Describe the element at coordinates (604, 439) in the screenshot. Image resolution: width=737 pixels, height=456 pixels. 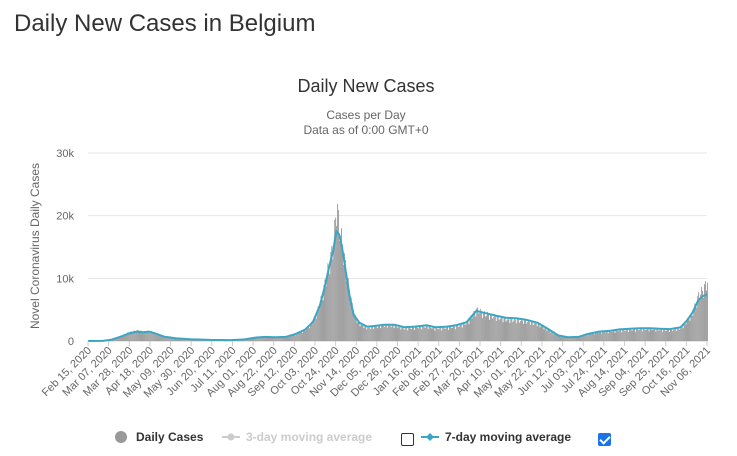
I see `toggle-7day-checkbox` at that location.